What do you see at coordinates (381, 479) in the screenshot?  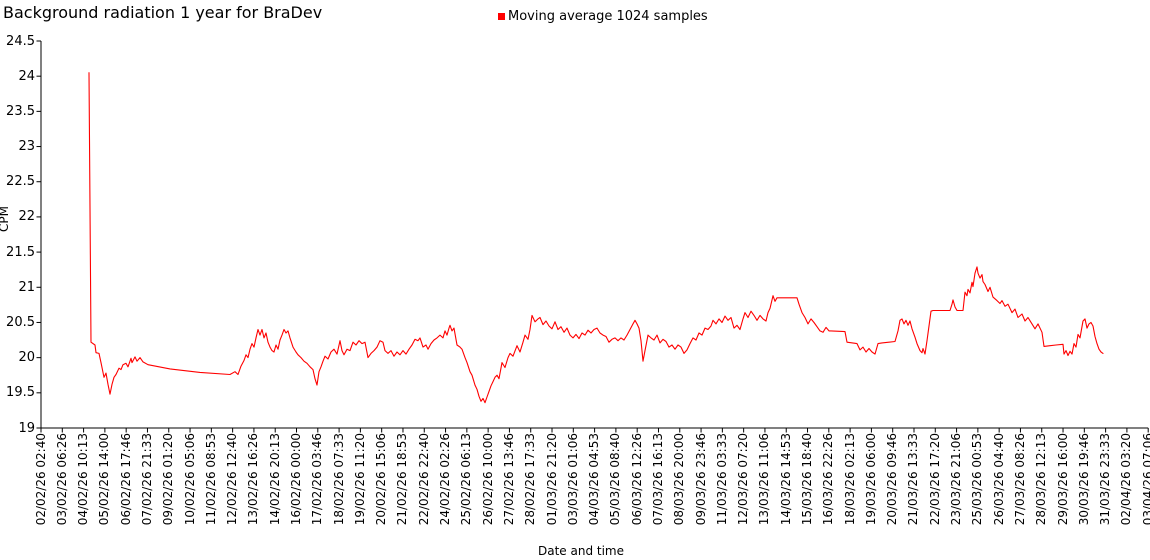 I see `x-tick-label: 20/02/26 15:06` at bounding box center [381, 479].